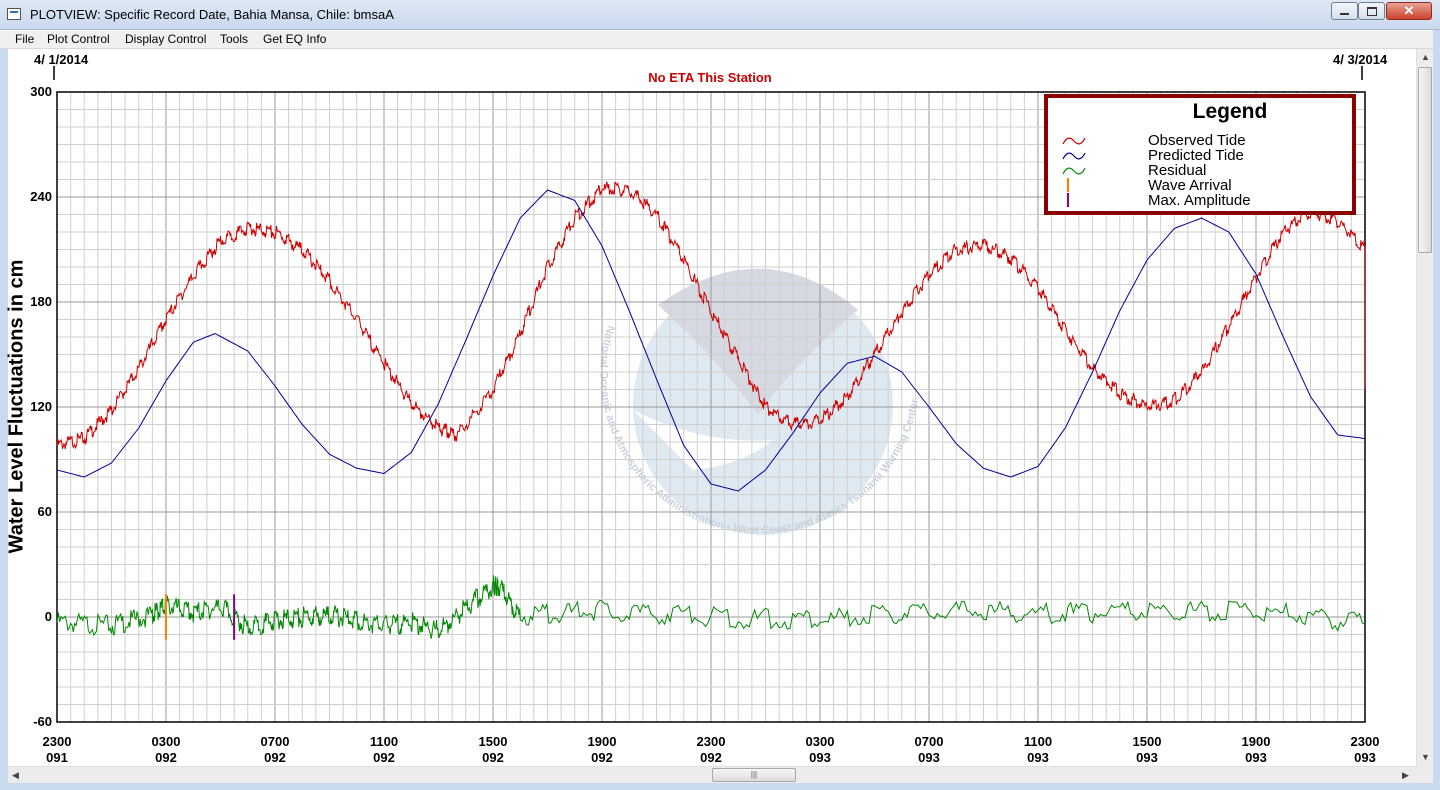  I want to click on x-tick-label: 2300 092, so click(711, 750).